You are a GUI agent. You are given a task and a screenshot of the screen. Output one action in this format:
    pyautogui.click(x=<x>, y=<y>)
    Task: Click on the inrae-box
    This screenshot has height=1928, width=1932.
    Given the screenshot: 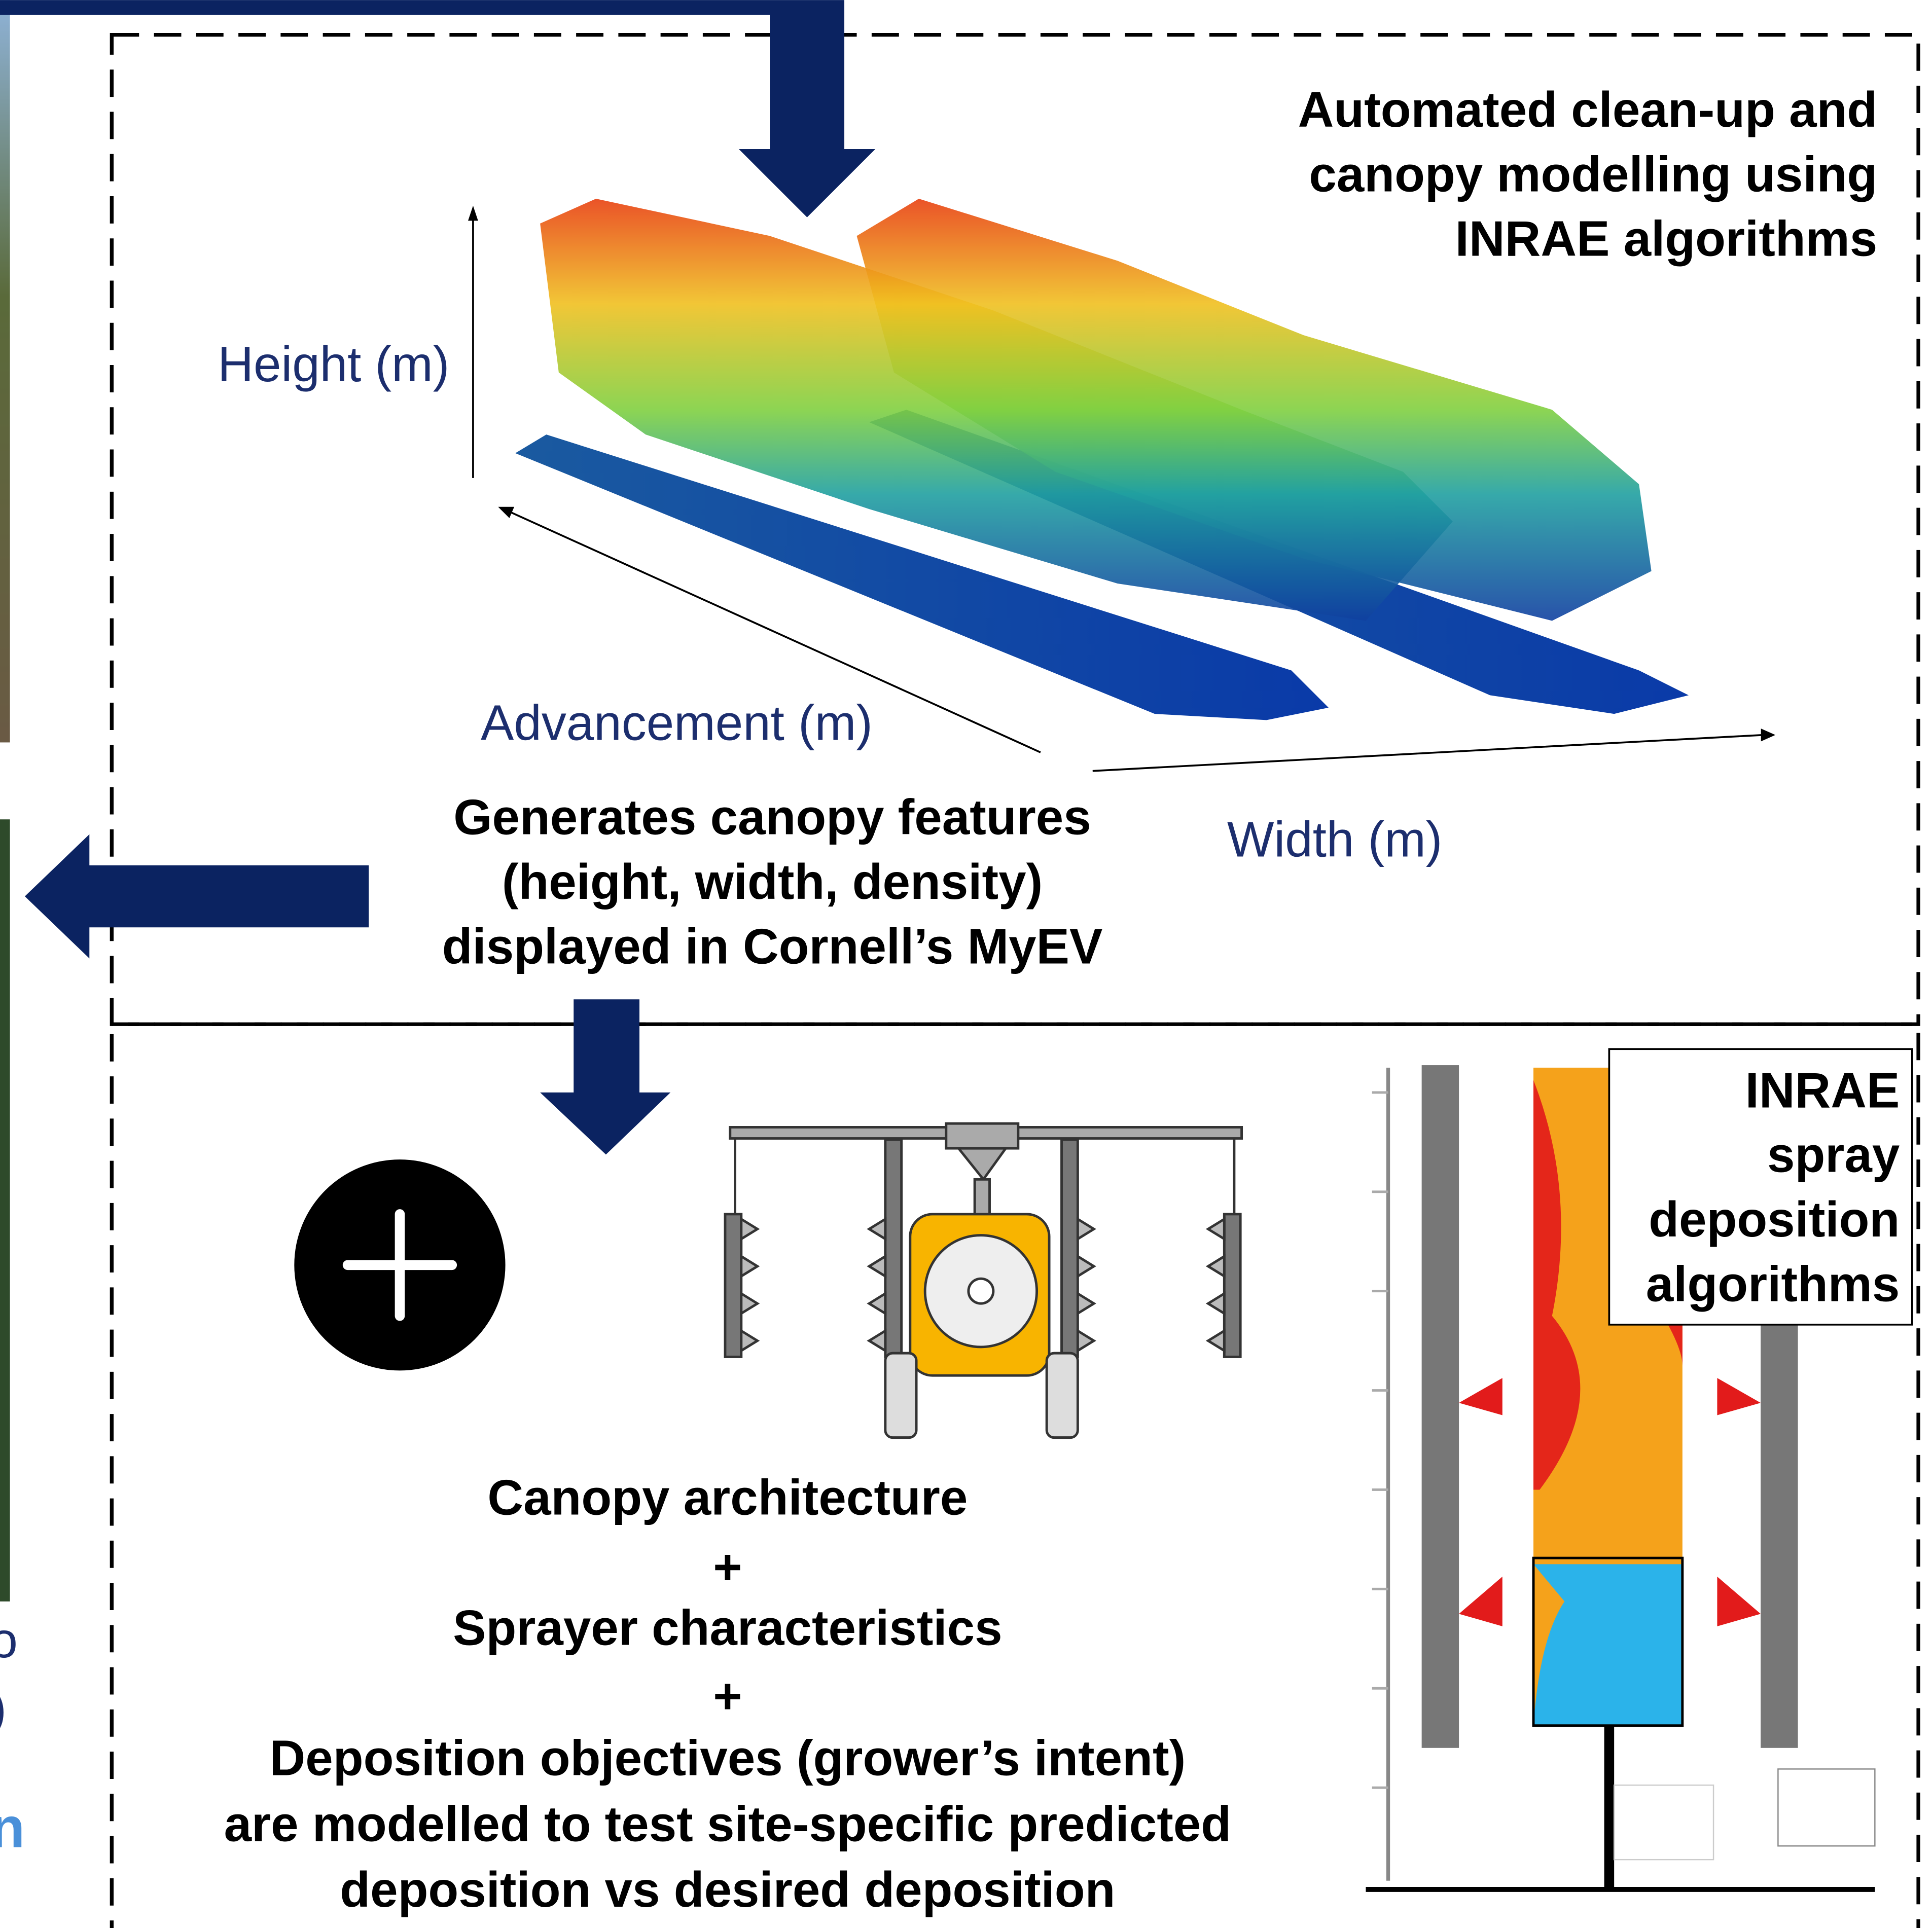 What is the action you would take?
    pyautogui.click(x=1760, y=1187)
    